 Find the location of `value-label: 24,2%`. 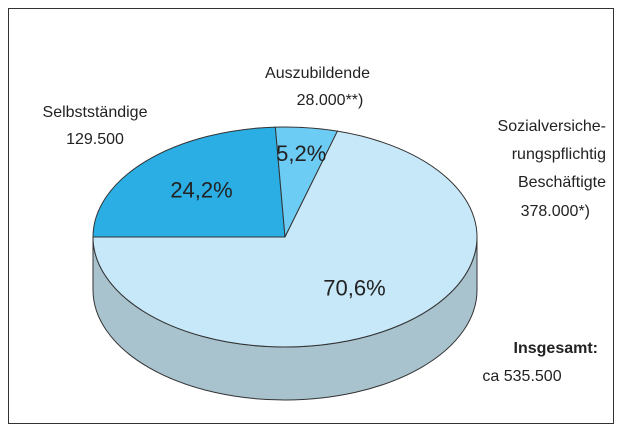

value-label: 24,2% is located at coordinates (201, 189).